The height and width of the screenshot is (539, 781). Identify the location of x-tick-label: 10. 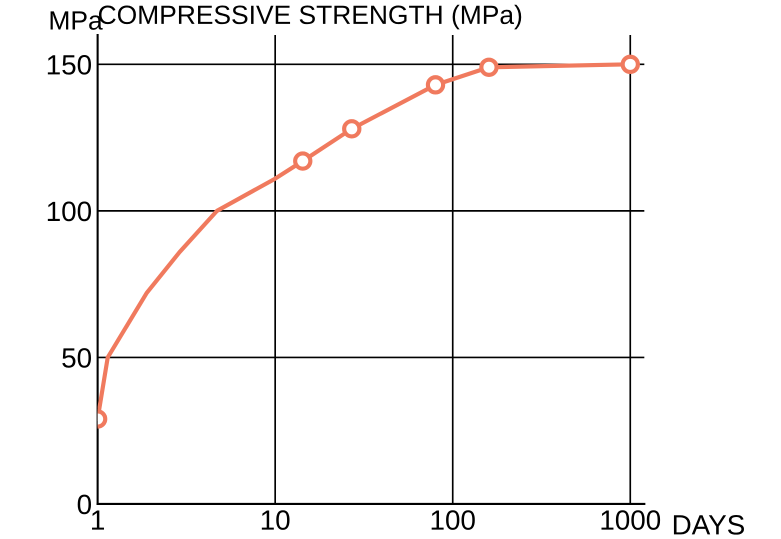
(276, 520).